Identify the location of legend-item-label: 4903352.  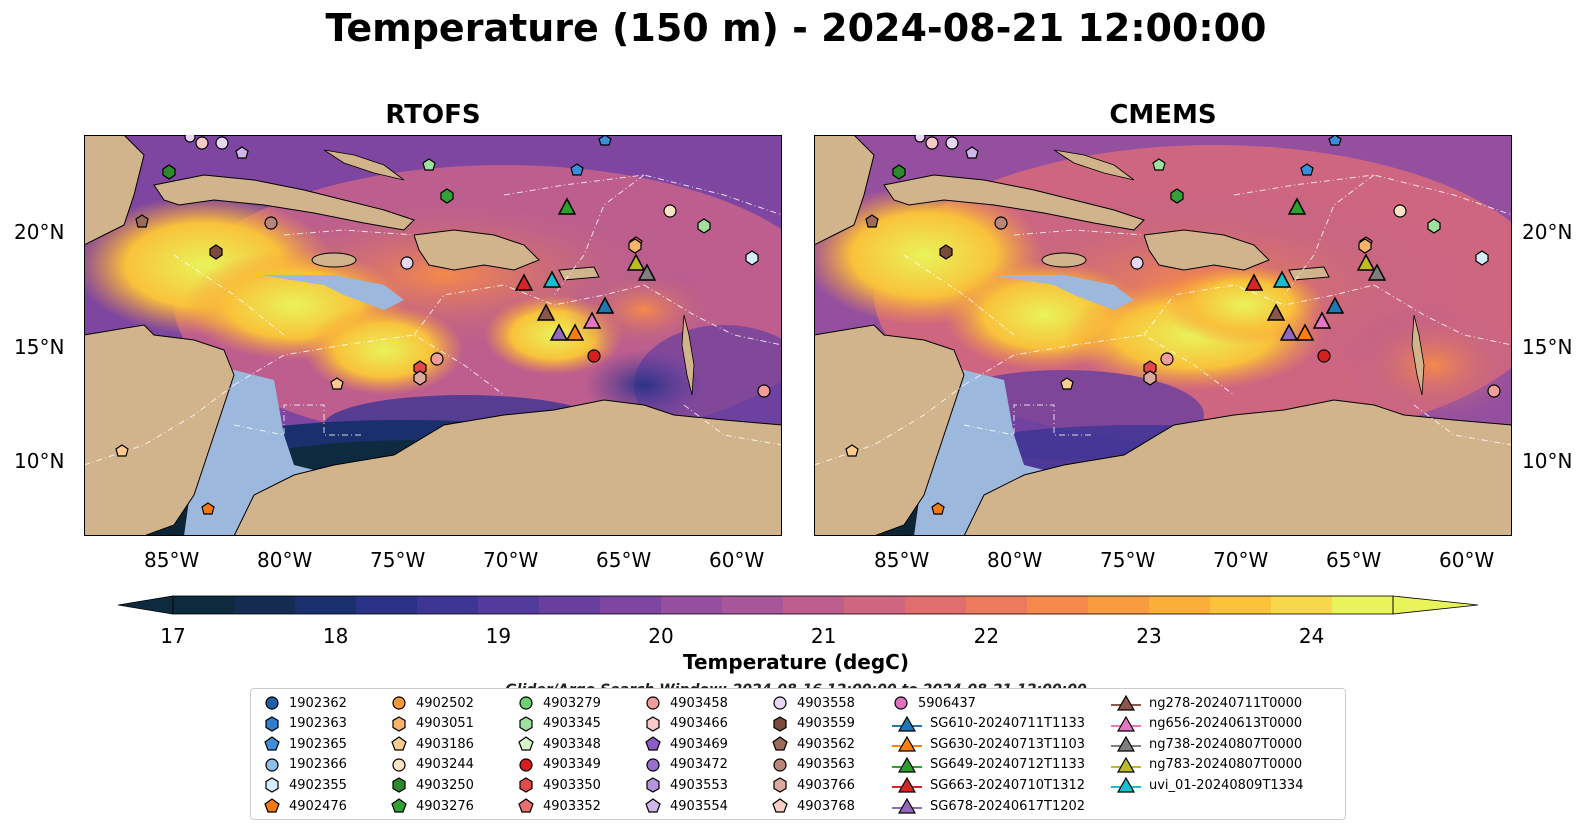
(572, 806).